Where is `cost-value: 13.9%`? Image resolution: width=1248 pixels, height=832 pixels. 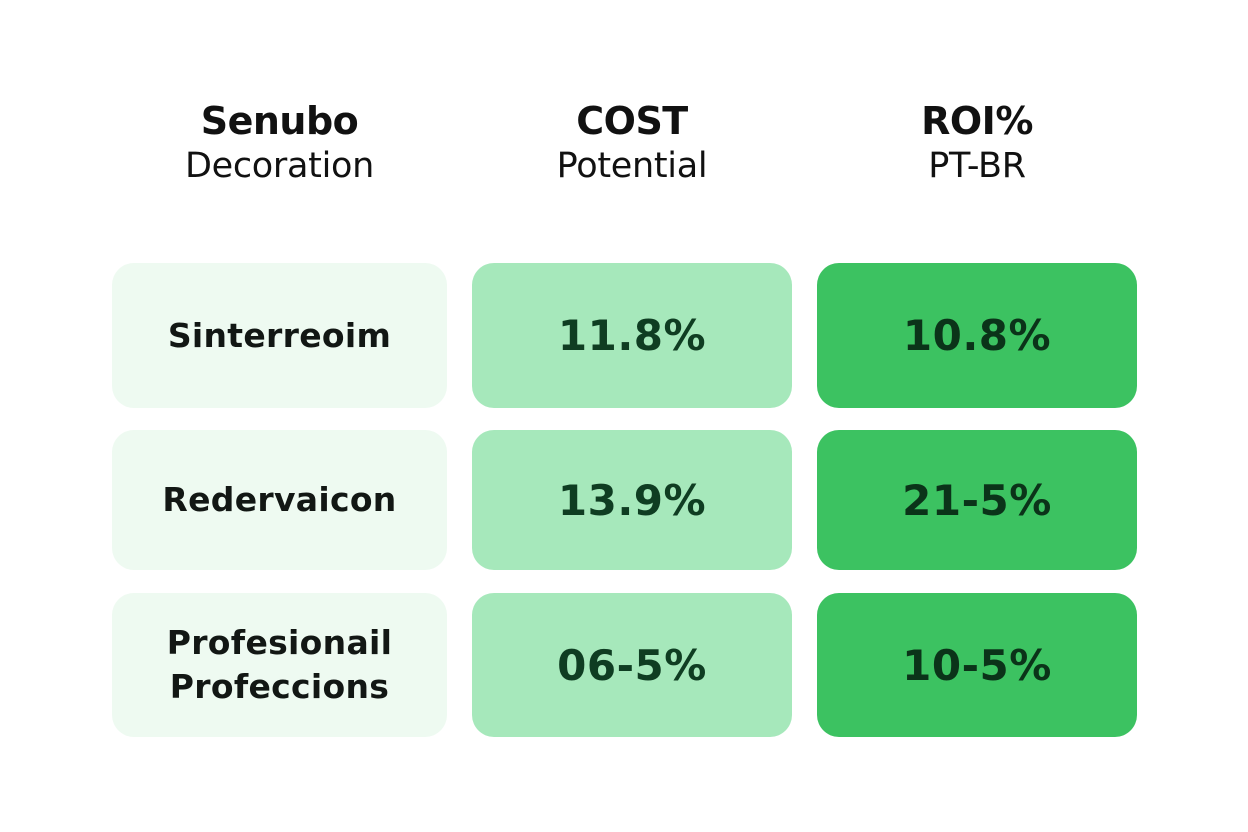 cost-value: 13.9% is located at coordinates (632, 500).